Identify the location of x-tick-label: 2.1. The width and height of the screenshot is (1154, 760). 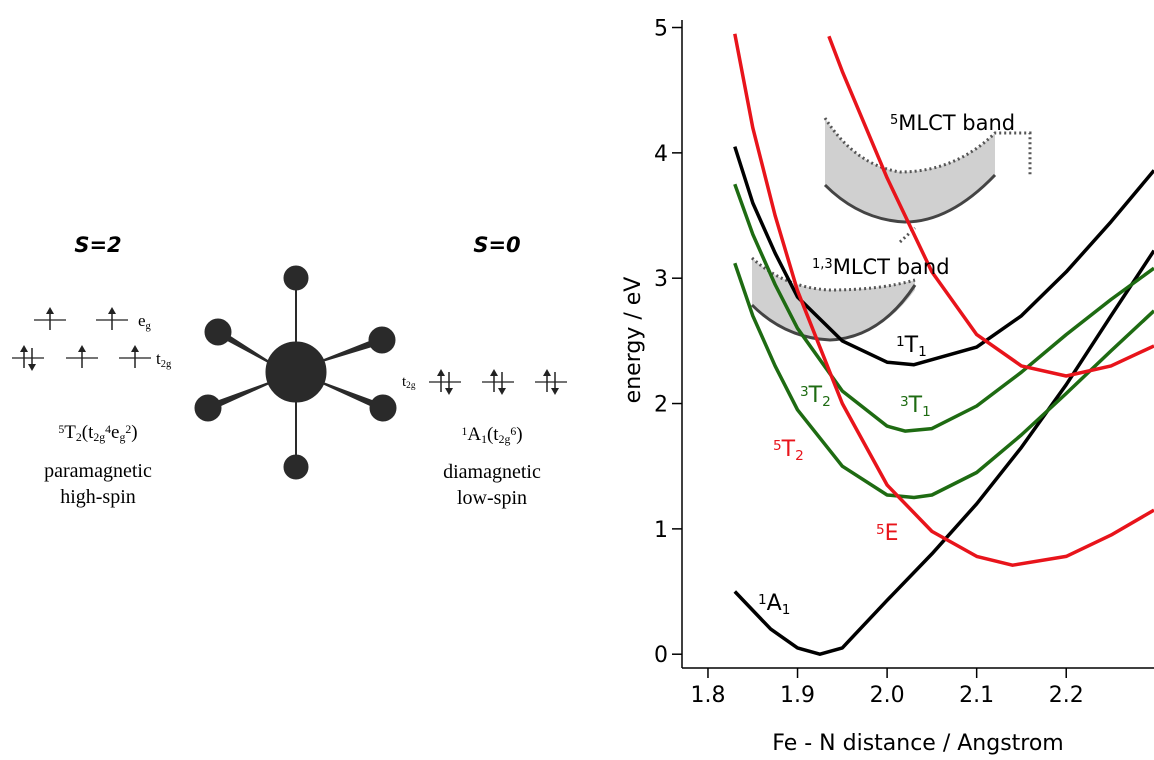
(976, 695).